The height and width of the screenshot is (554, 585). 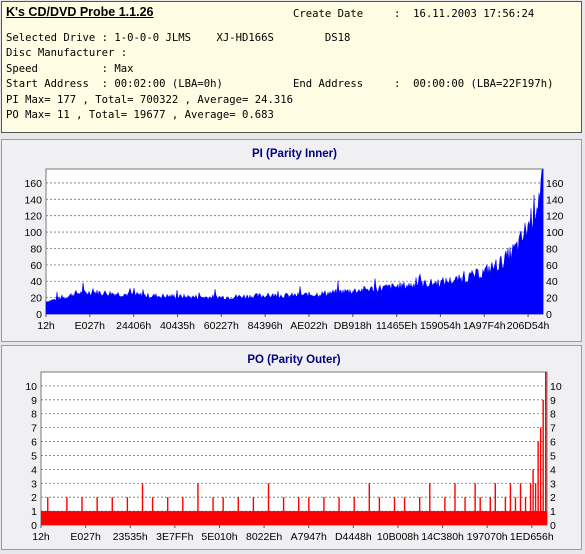 What do you see at coordinates (555, 200) in the screenshot?
I see `y-tick-label-right: 140` at bounding box center [555, 200].